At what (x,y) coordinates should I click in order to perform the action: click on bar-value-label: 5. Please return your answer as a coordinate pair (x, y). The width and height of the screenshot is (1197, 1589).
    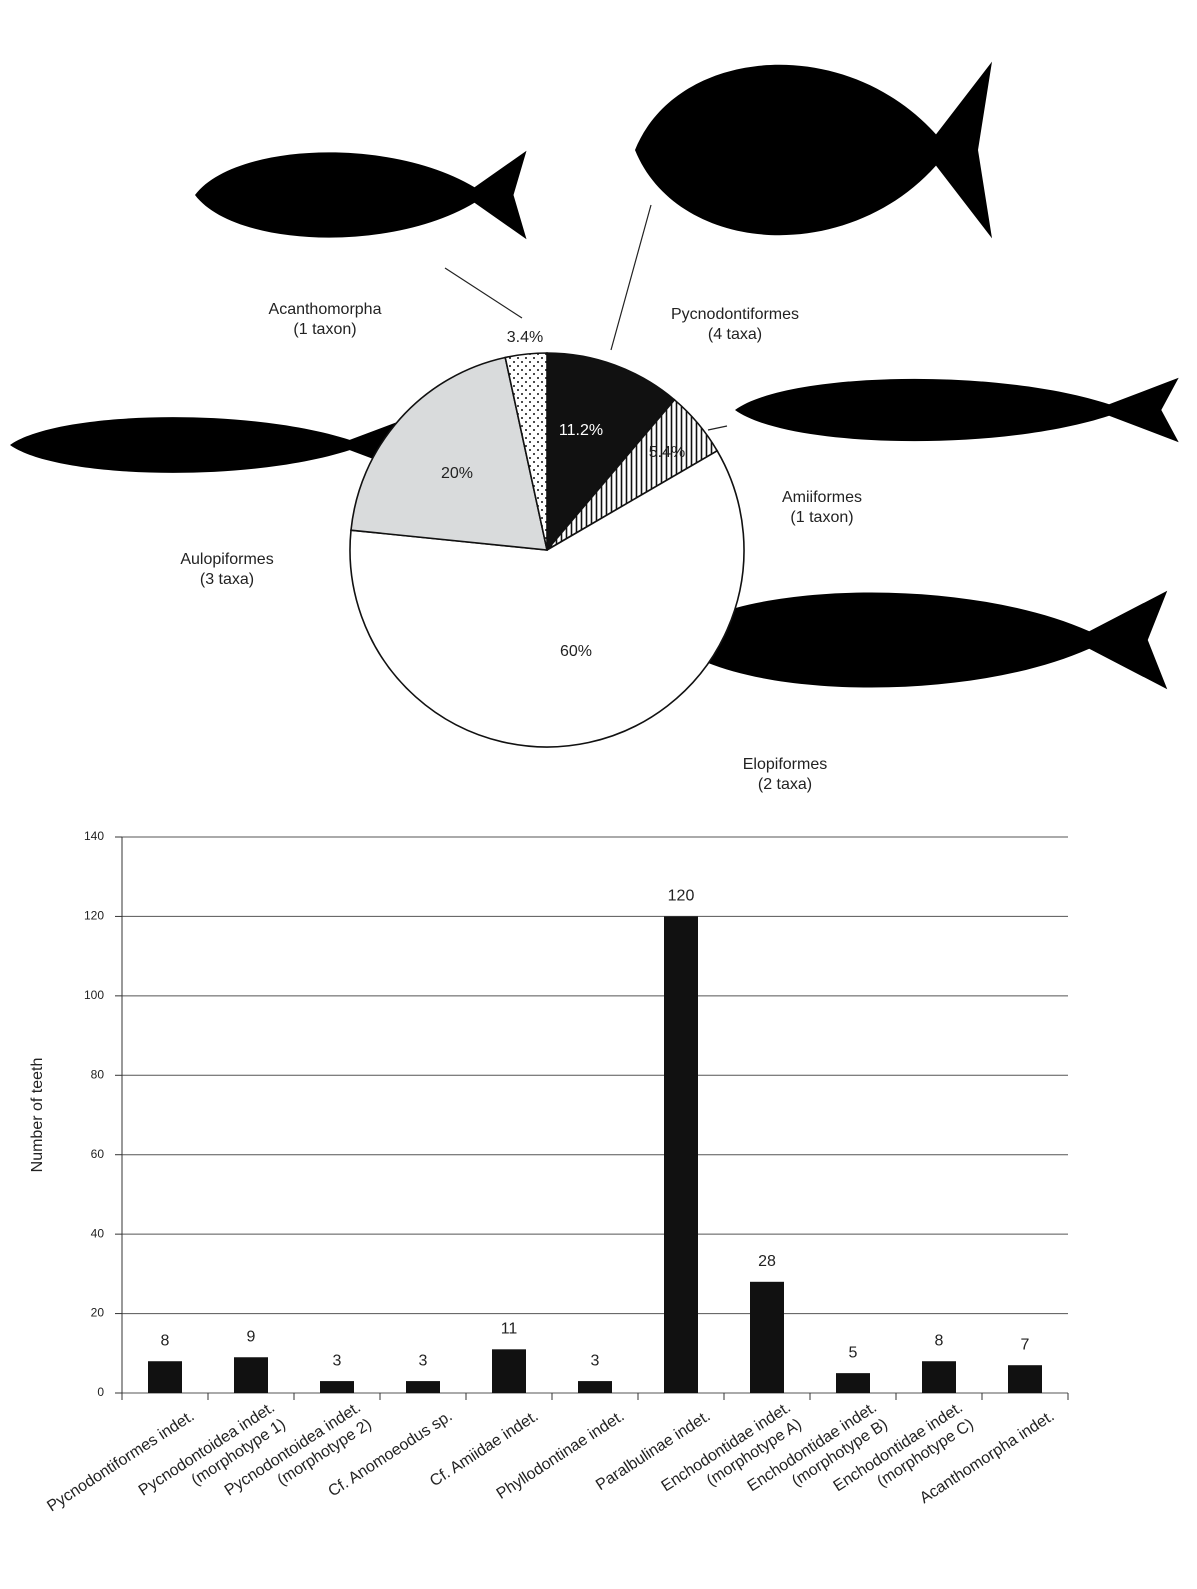
    Looking at the image, I should click on (853, 1352).